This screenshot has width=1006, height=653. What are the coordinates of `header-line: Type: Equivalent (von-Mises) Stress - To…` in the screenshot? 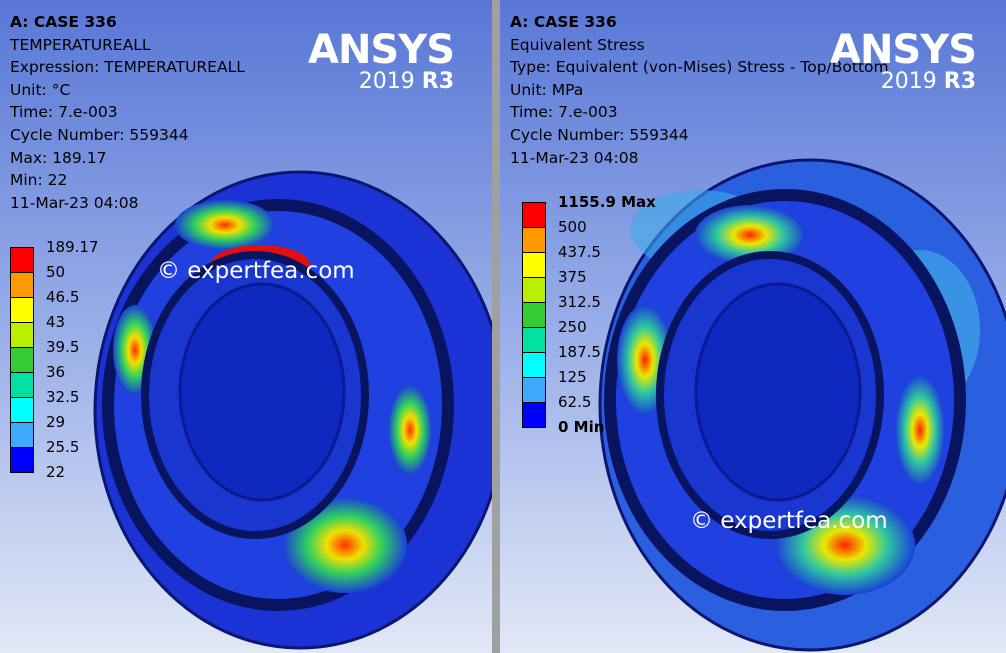 It's located at (699, 67).